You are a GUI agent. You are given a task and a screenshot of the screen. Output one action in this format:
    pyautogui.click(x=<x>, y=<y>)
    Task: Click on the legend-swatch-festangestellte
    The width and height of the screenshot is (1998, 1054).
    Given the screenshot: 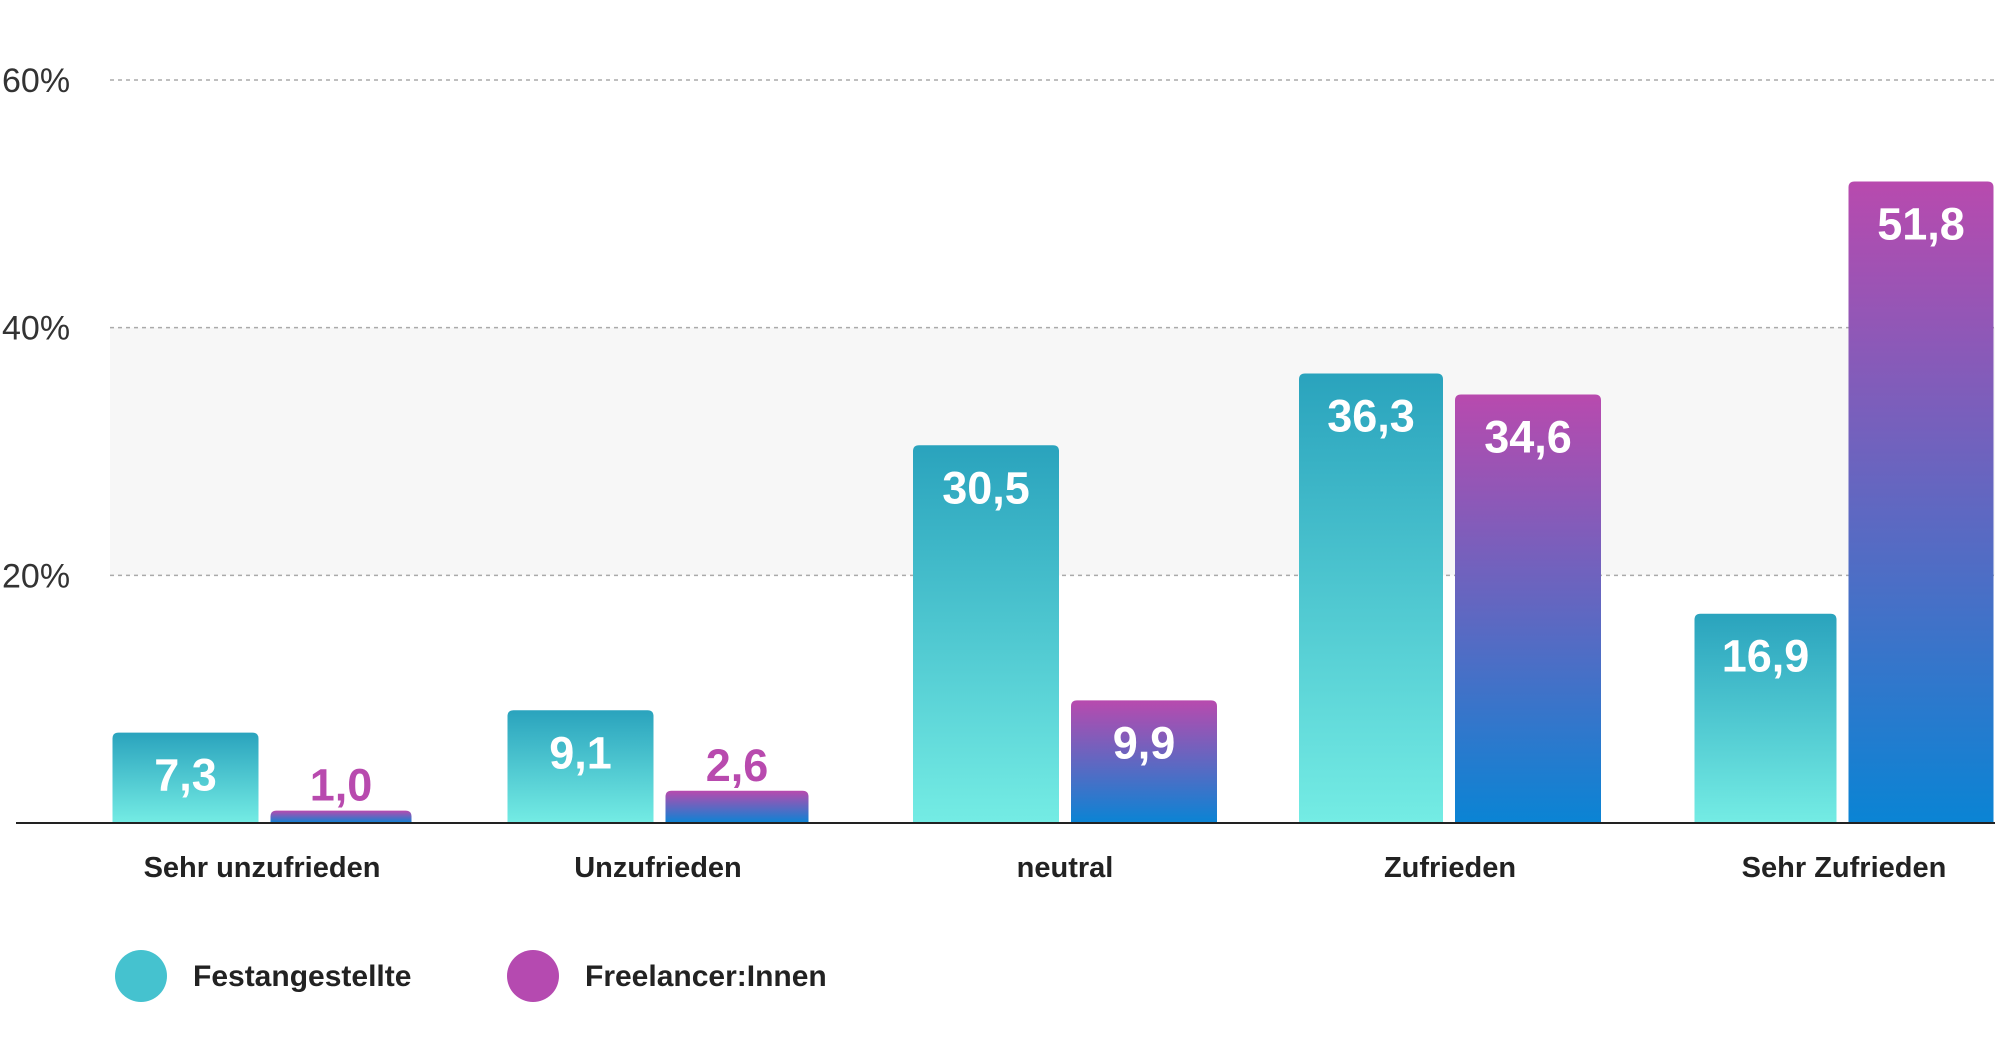 What is the action you would take?
    pyautogui.click(x=141, y=976)
    